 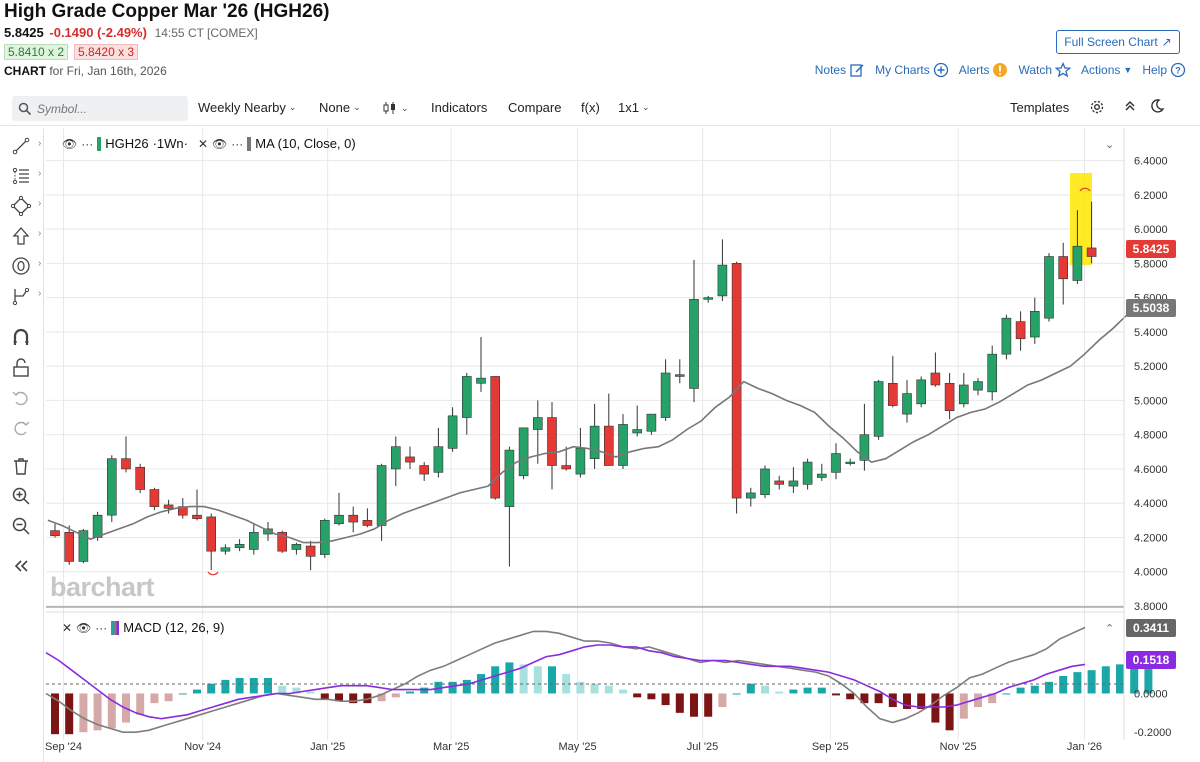 I want to click on double-chevron-left-icon, so click(x=21, y=566).